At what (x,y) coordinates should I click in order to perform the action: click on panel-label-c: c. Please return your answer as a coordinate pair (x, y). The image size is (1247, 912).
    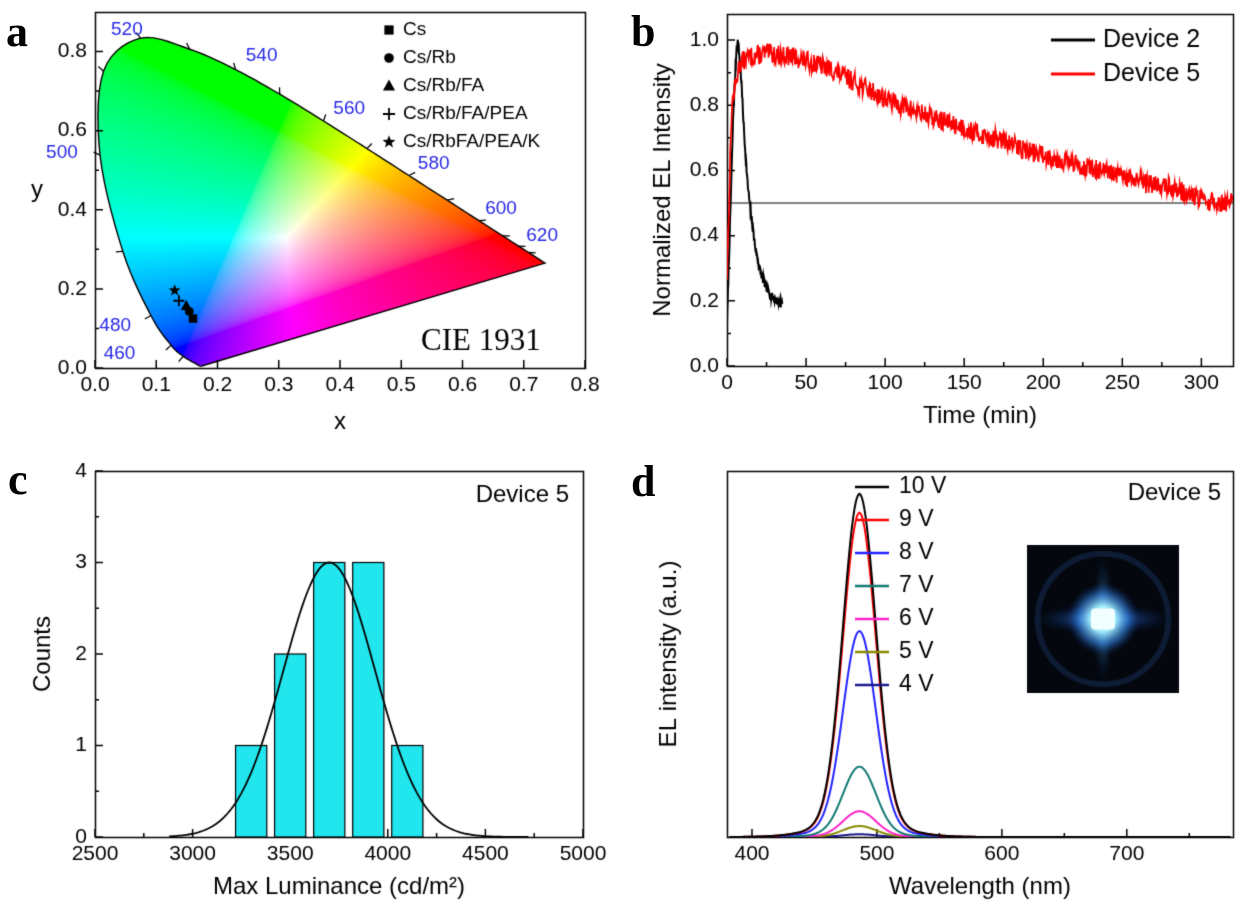
    Looking at the image, I should click on (18, 479).